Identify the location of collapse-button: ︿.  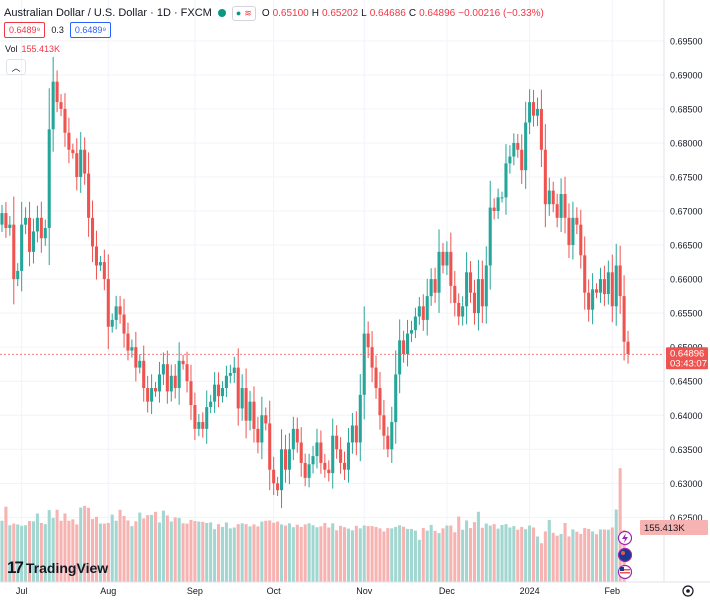
(16, 67).